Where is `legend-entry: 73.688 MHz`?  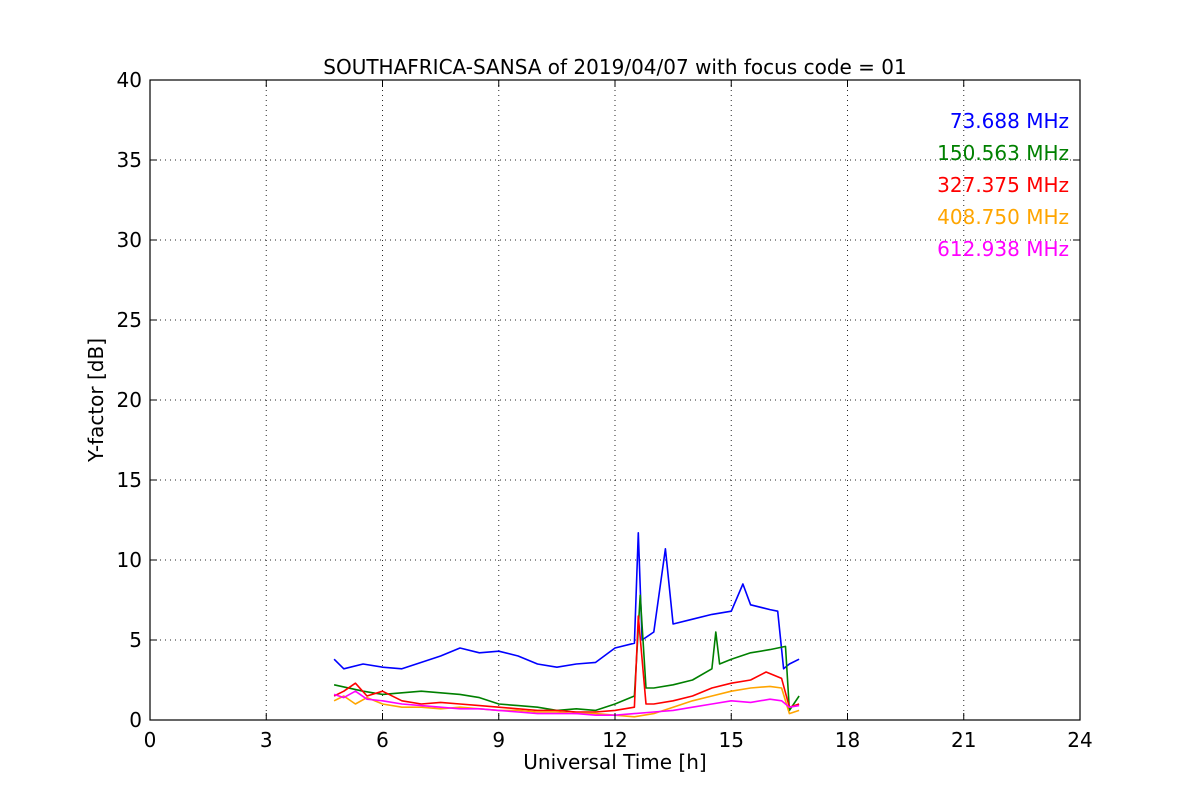 legend-entry: 73.688 MHz is located at coordinates (1009, 121).